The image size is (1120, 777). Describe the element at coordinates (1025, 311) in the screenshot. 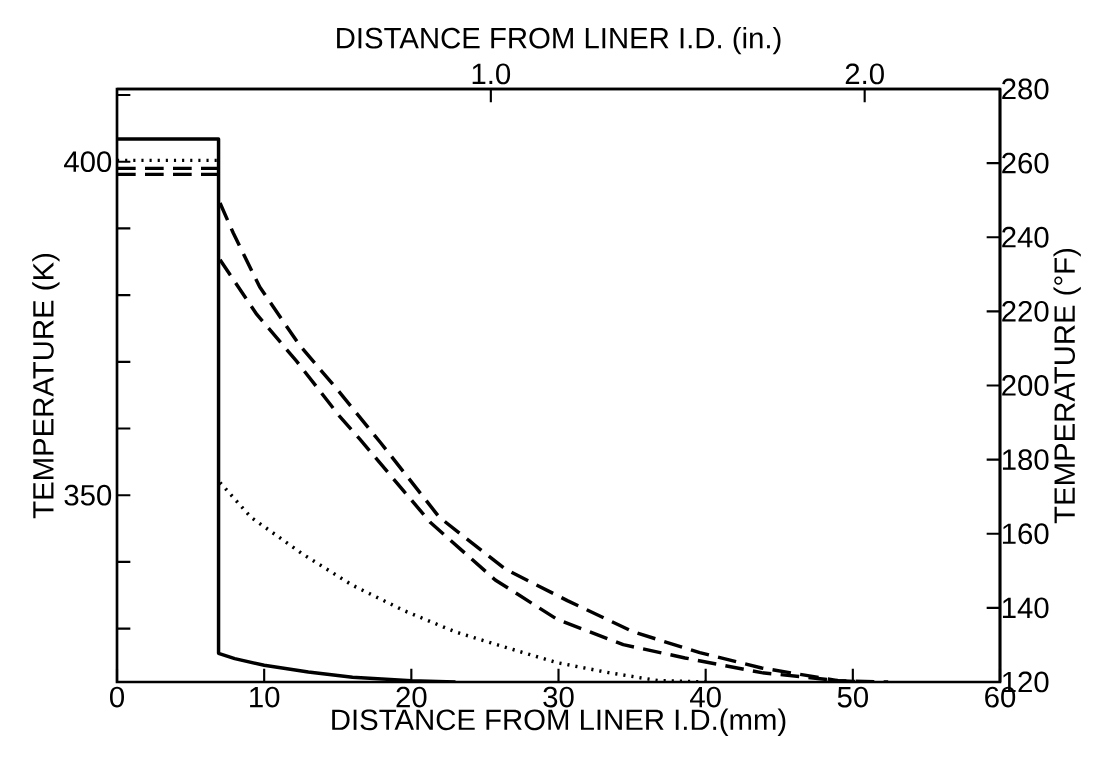

I see `y2-tick-label: 220` at that location.